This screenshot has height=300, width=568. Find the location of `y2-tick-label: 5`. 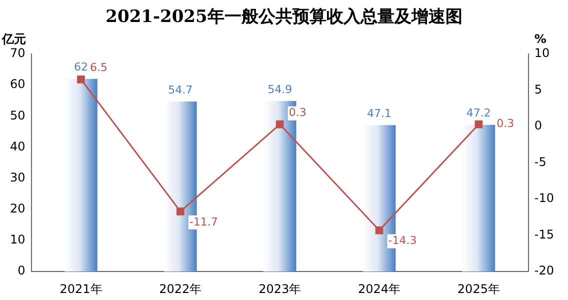

y2-tick-label: 5 is located at coordinates (538, 89).